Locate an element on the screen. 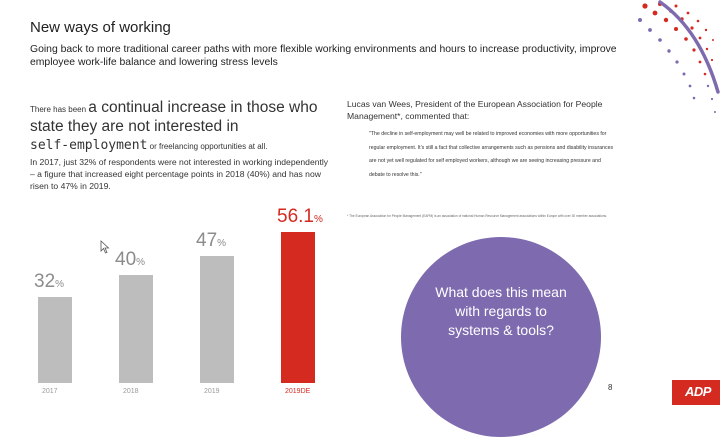  bar-2018 is located at coordinates (136, 329).